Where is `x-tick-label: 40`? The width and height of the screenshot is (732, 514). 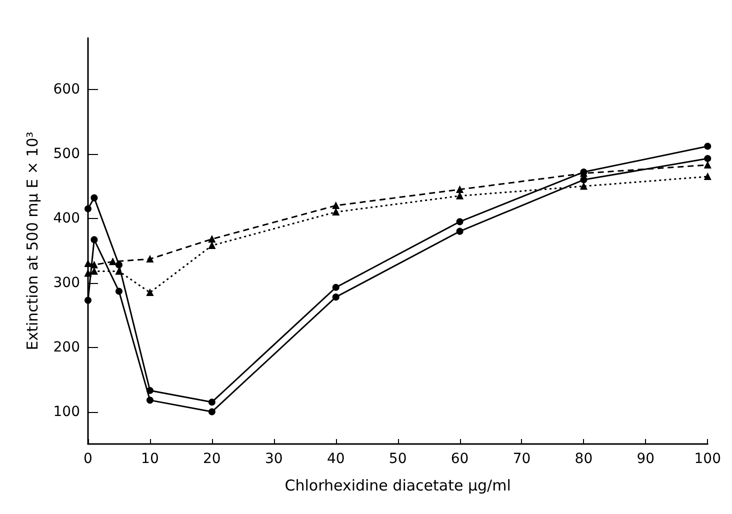 x-tick-label: 40 is located at coordinates (335, 459).